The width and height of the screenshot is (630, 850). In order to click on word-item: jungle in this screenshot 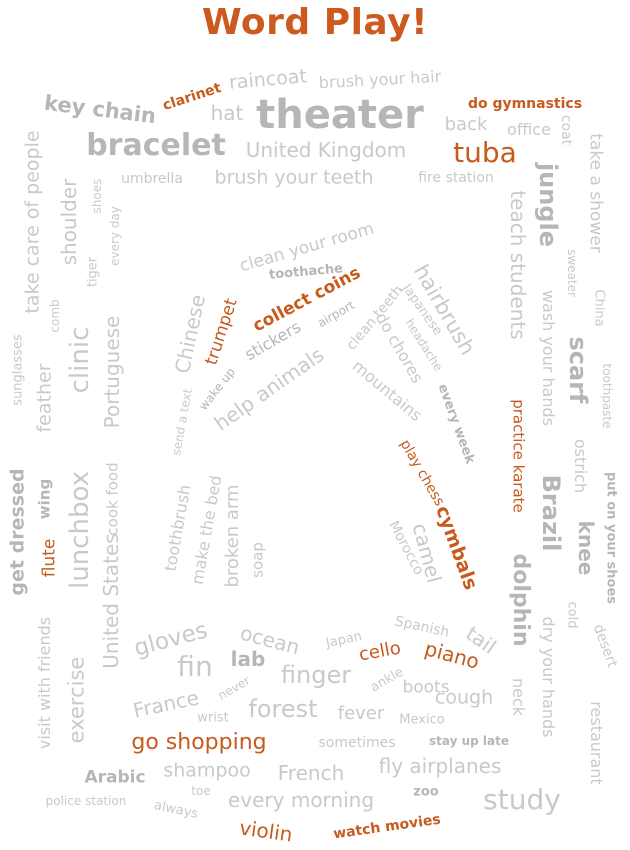, I will do `click(548, 205)`.